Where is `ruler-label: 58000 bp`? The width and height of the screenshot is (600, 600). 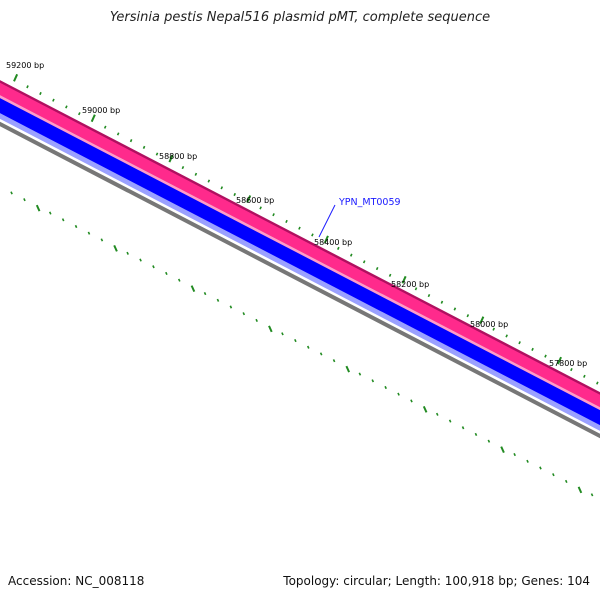
ruler-label: 58000 bp is located at coordinates (489, 324).